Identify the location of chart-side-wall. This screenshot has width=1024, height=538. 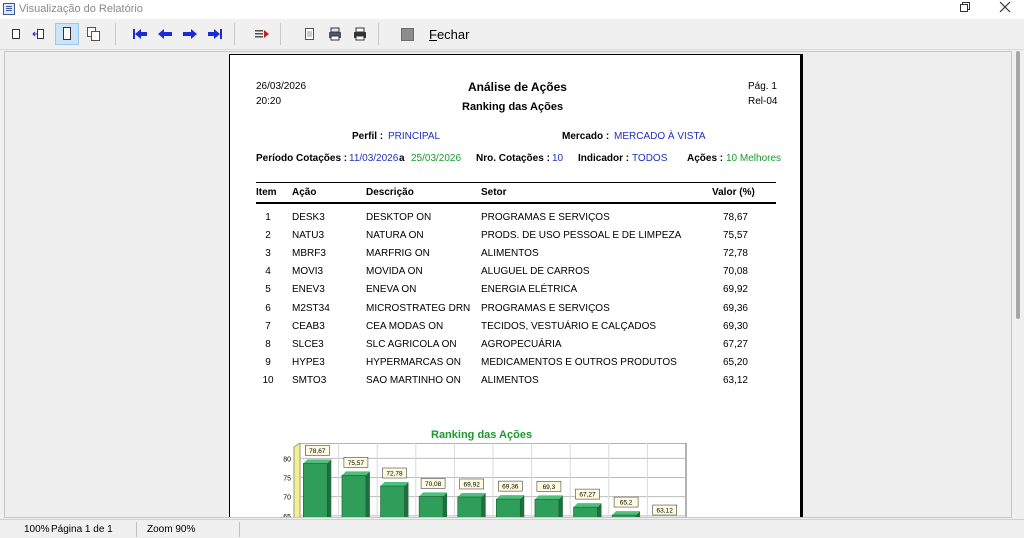
(297, 480).